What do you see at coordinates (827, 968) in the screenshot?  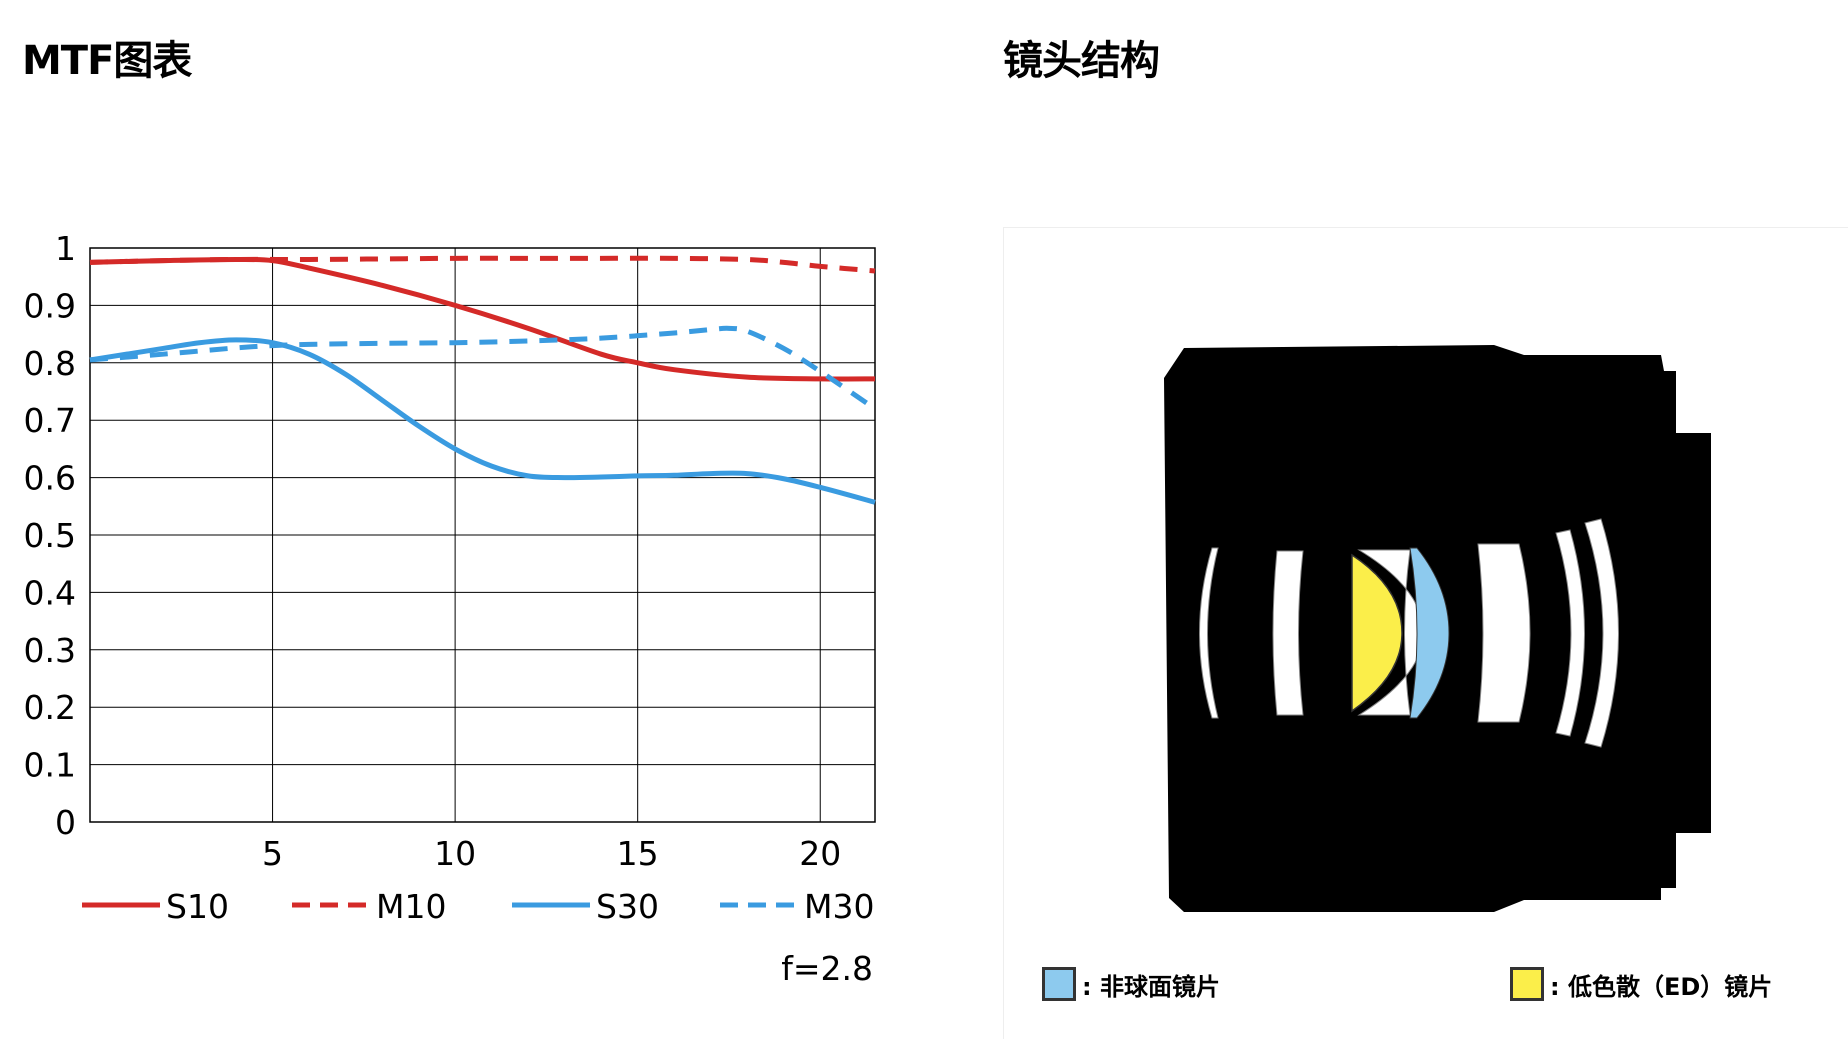 I see `aperture-annotation: f=2.8` at bounding box center [827, 968].